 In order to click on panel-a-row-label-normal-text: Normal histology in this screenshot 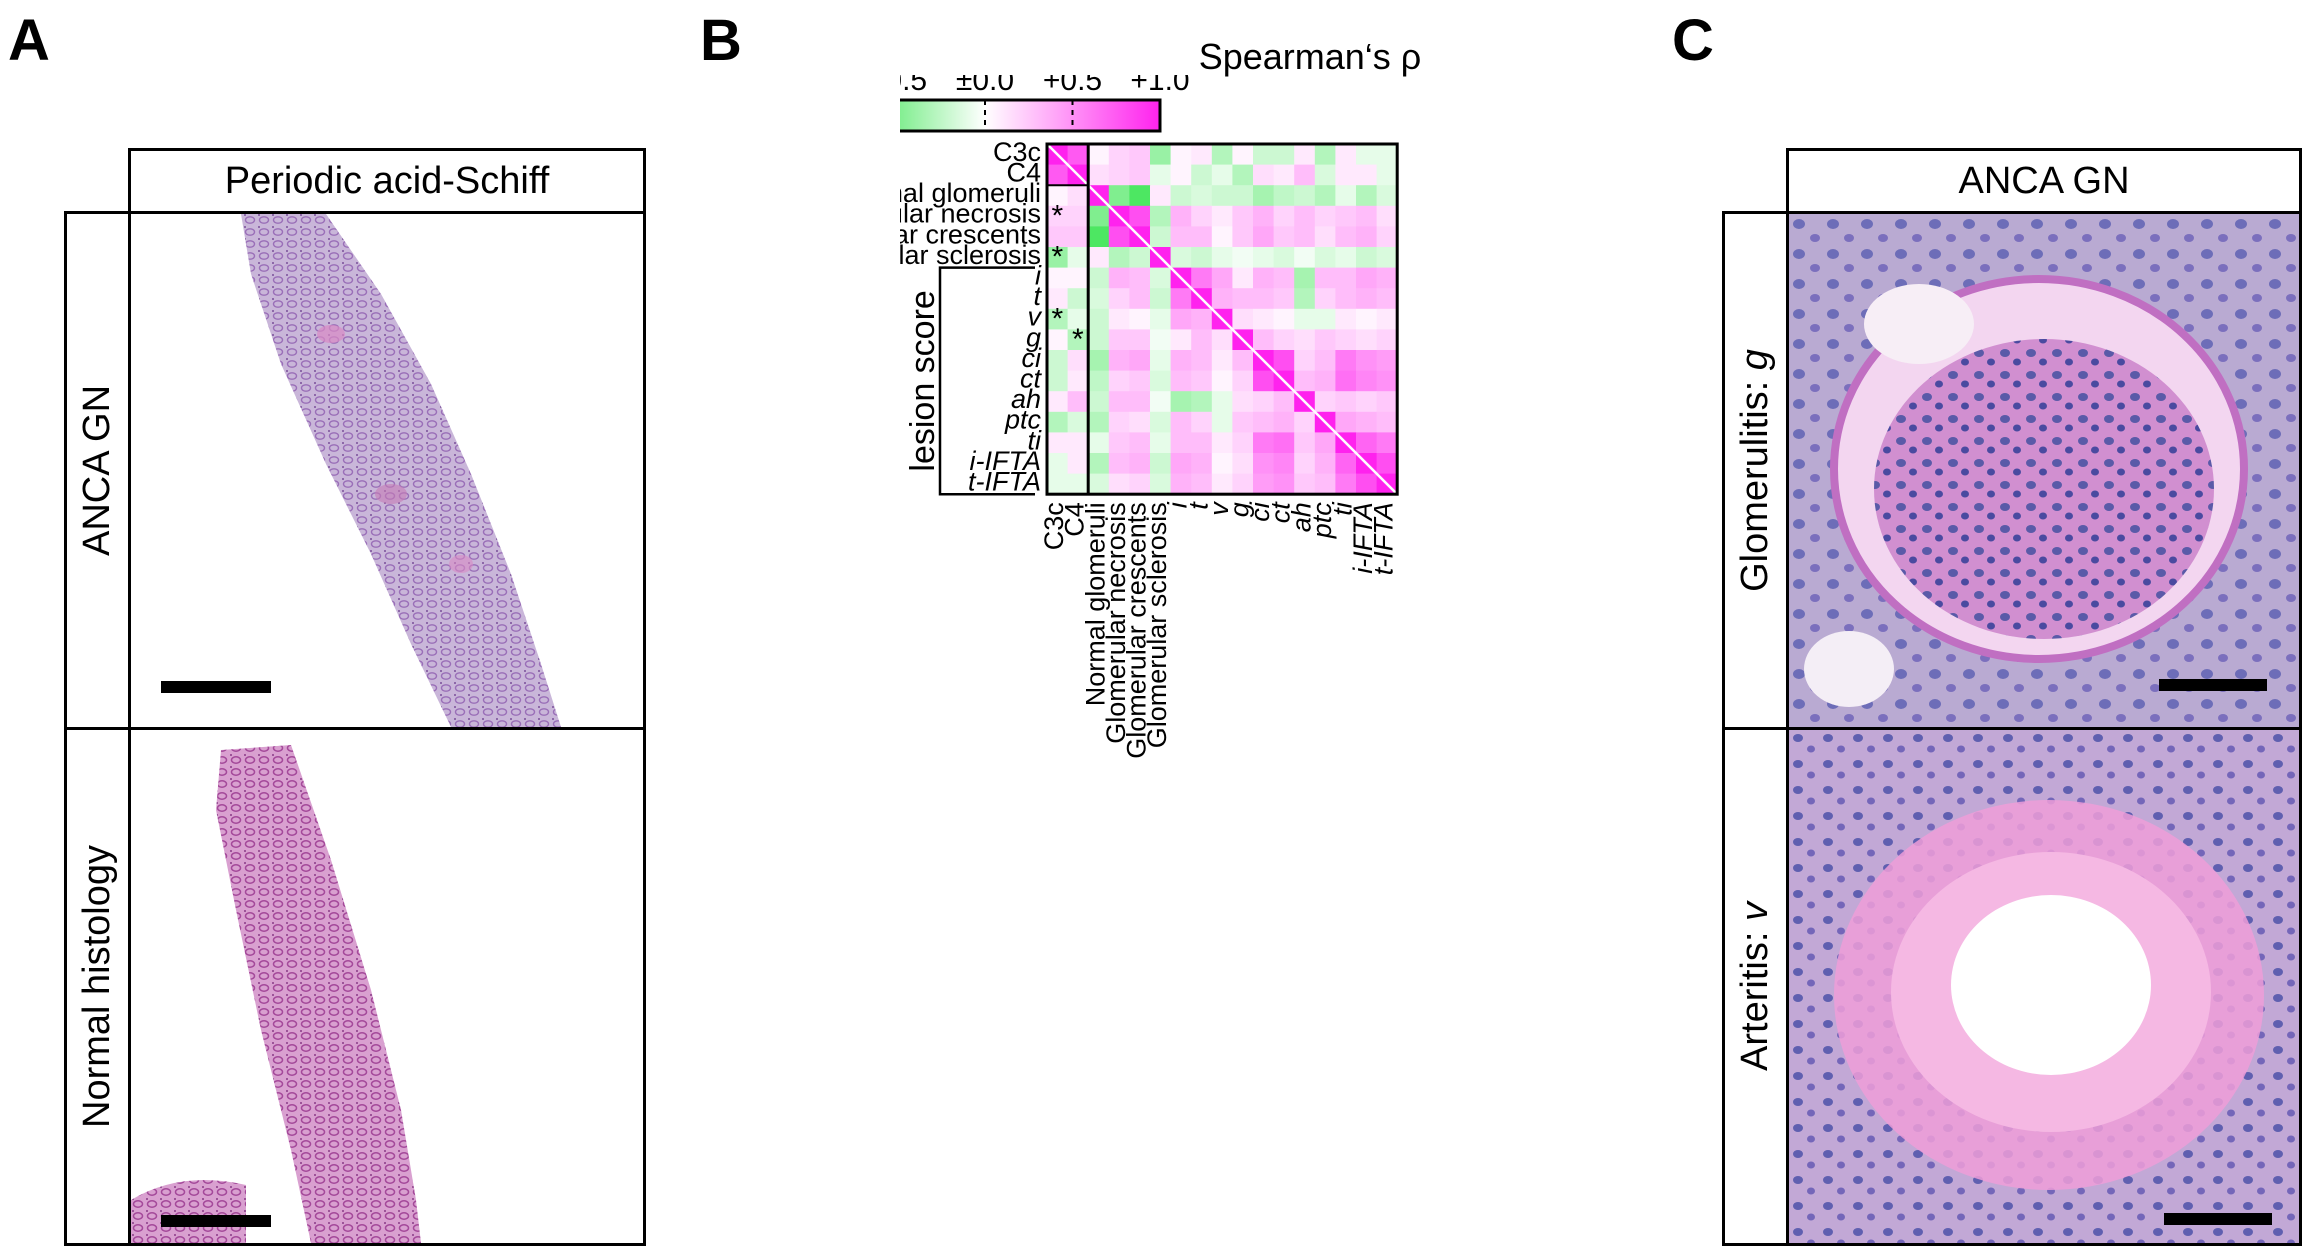, I will do `click(97, 986)`.